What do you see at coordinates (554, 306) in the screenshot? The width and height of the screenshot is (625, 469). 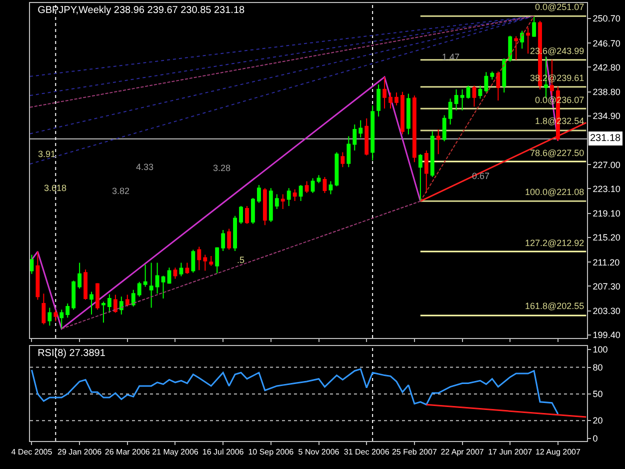 I see `annotation: 161.8@202.55` at bounding box center [554, 306].